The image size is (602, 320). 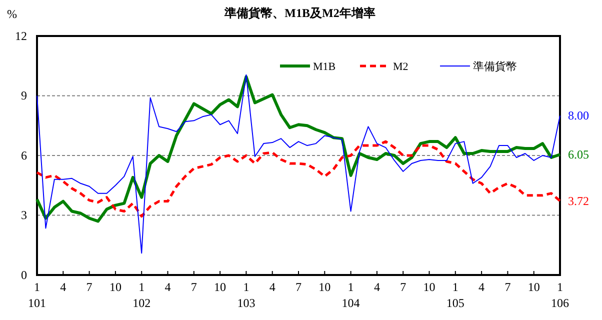 What do you see at coordinates (495, 66) in the screenshot?
I see `legend-label: 準備貨幣` at bounding box center [495, 66].